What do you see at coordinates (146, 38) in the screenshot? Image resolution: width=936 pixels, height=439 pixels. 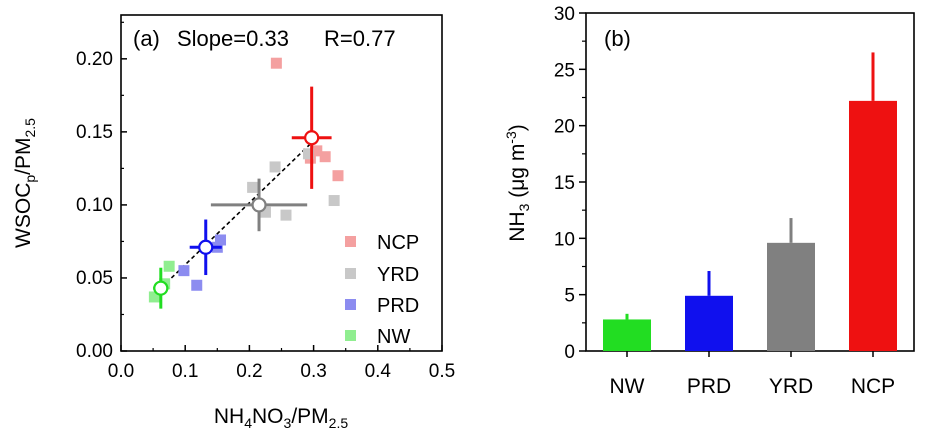 I see `panel-label-a: (a)` at bounding box center [146, 38].